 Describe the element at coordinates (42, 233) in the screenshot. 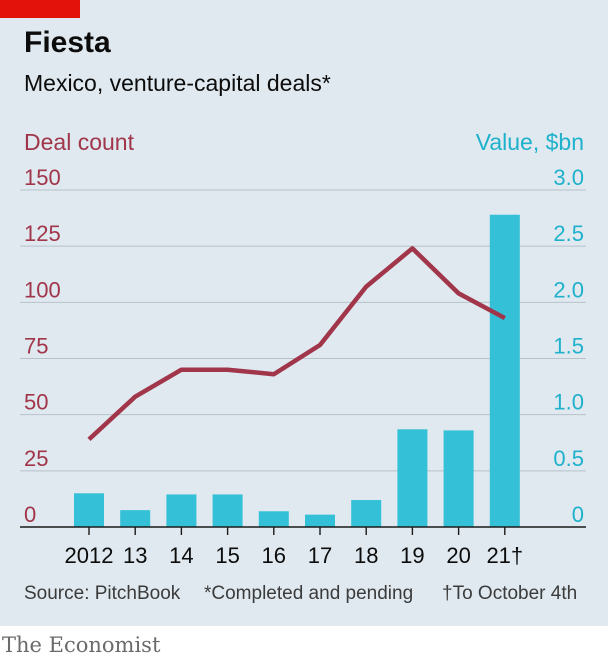

I see `left-tick-label: 125` at that location.